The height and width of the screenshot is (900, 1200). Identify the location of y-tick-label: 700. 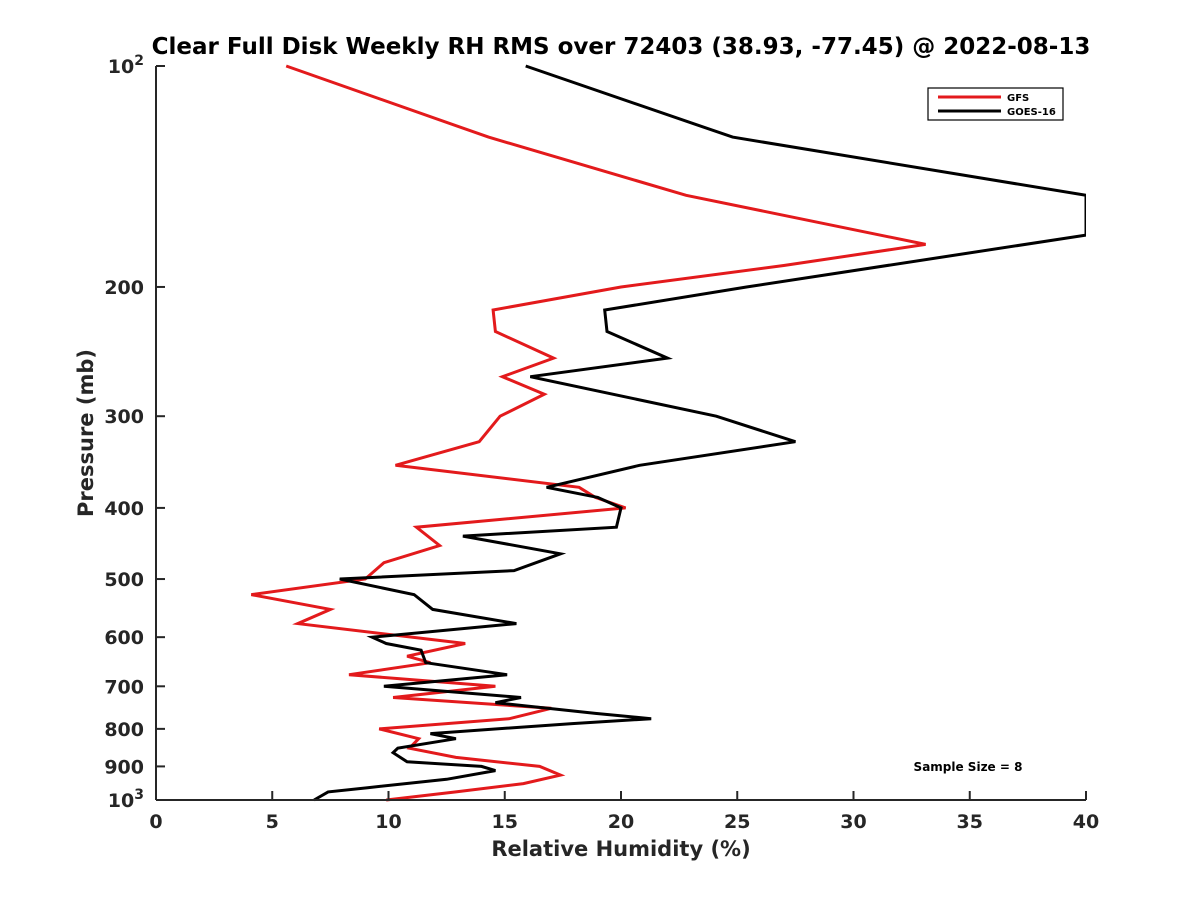
(124, 687).